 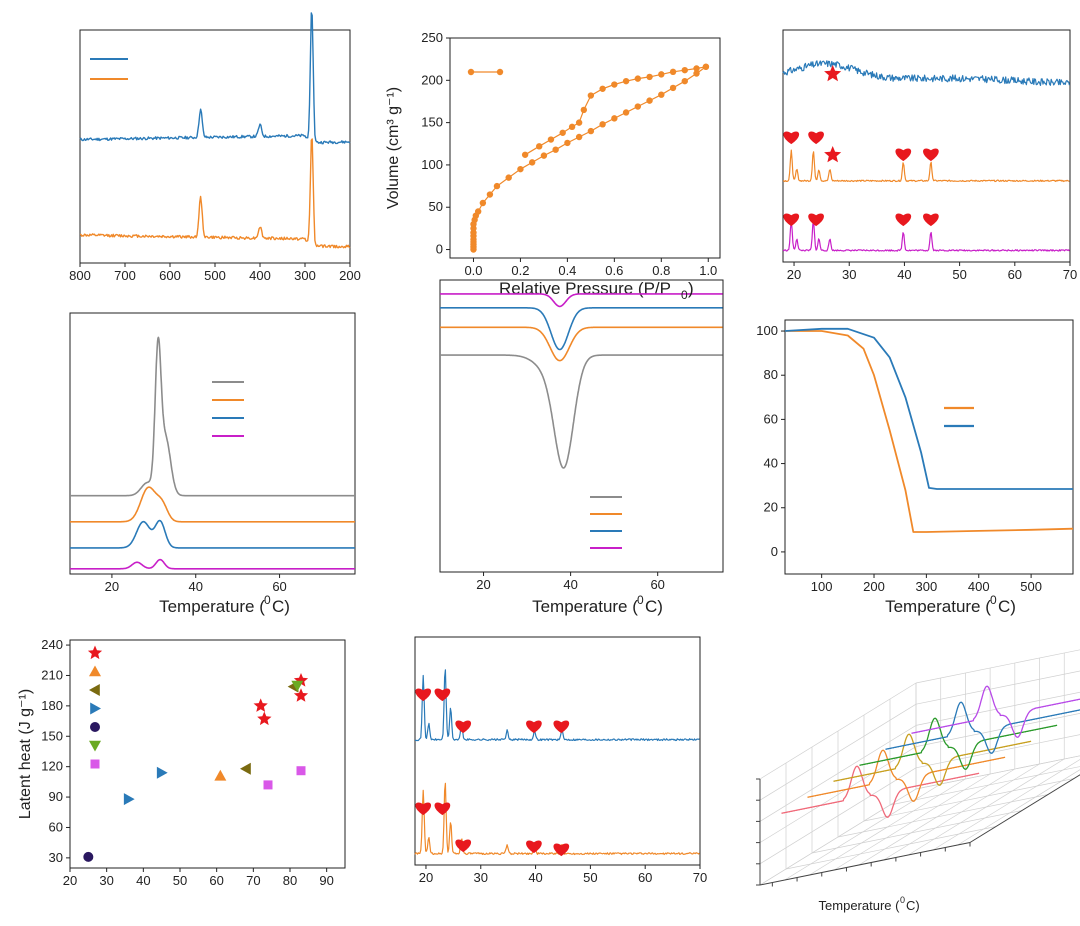 What do you see at coordinates (106, 880) in the screenshot?
I see `g-x-tick-label: 30` at bounding box center [106, 880].